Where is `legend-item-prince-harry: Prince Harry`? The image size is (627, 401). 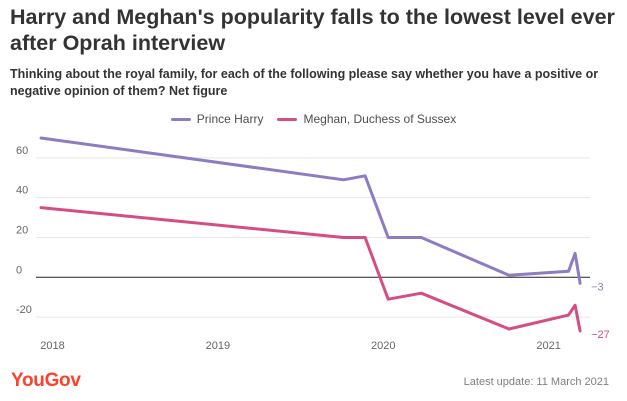
legend-item-prince-harry: Prince Harry is located at coordinates (217, 119).